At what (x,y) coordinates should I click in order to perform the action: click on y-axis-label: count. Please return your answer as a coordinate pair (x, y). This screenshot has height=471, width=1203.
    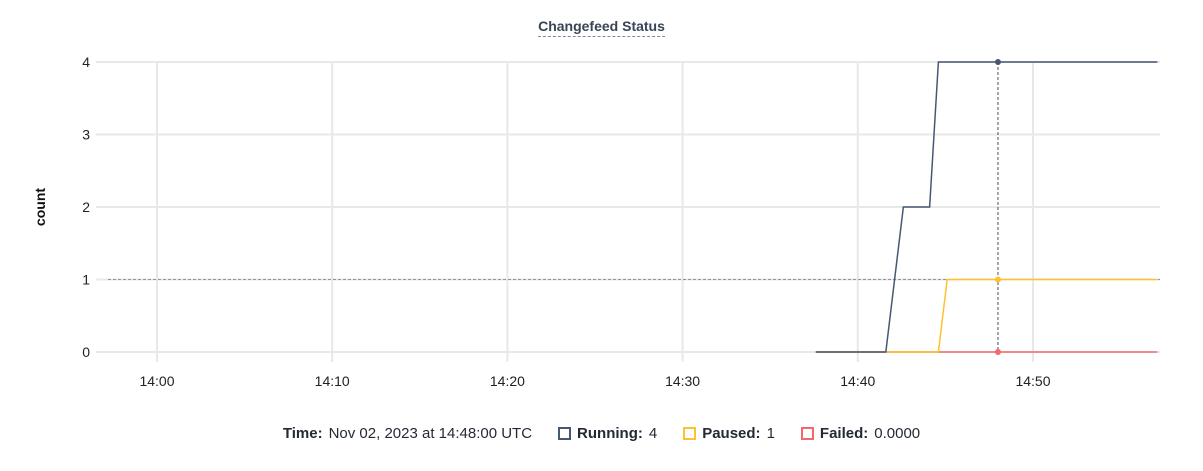
    Looking at the image, I should click on (40, 207).